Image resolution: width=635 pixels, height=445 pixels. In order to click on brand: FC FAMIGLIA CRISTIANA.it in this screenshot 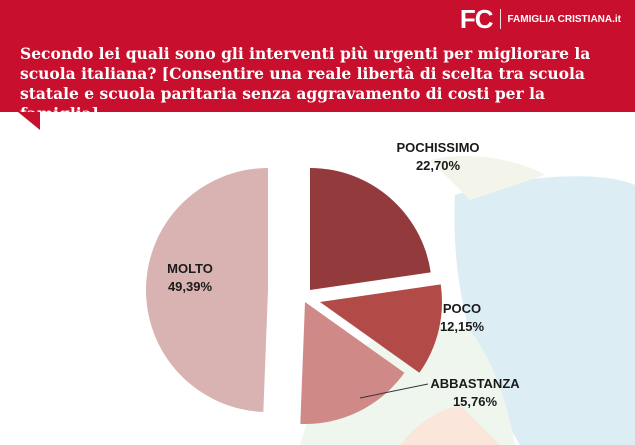, I will do `click(540, 19)`.